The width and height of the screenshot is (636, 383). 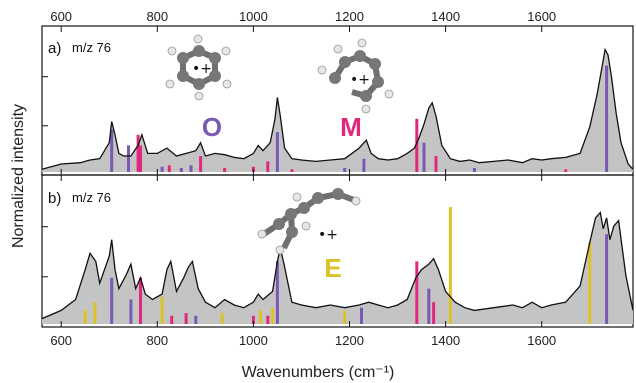 What do you see at coordinates (332, 268) in the screenshot?
I see `isomer-label-e: E` at bounding box center [332, 268].